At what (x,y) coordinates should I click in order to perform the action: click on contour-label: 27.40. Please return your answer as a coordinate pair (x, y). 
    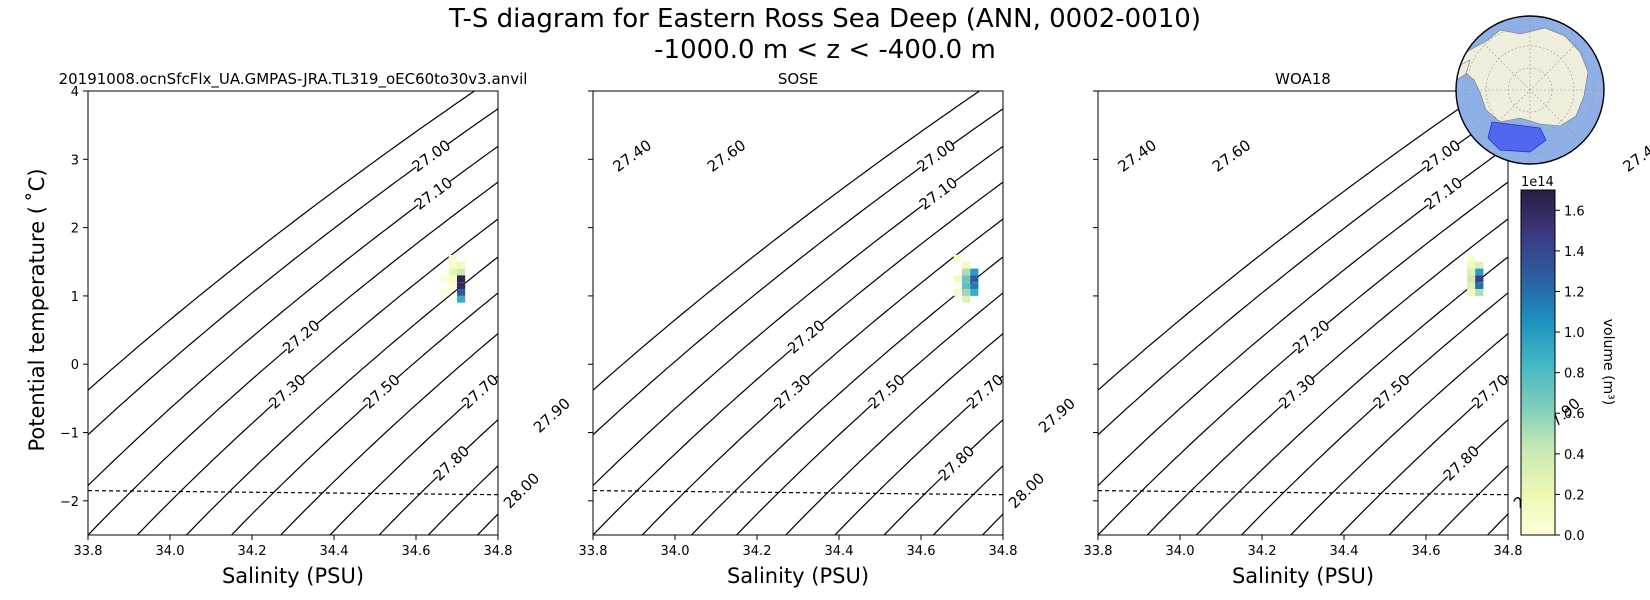
    Looking at the image, I should click on (1635, 156).